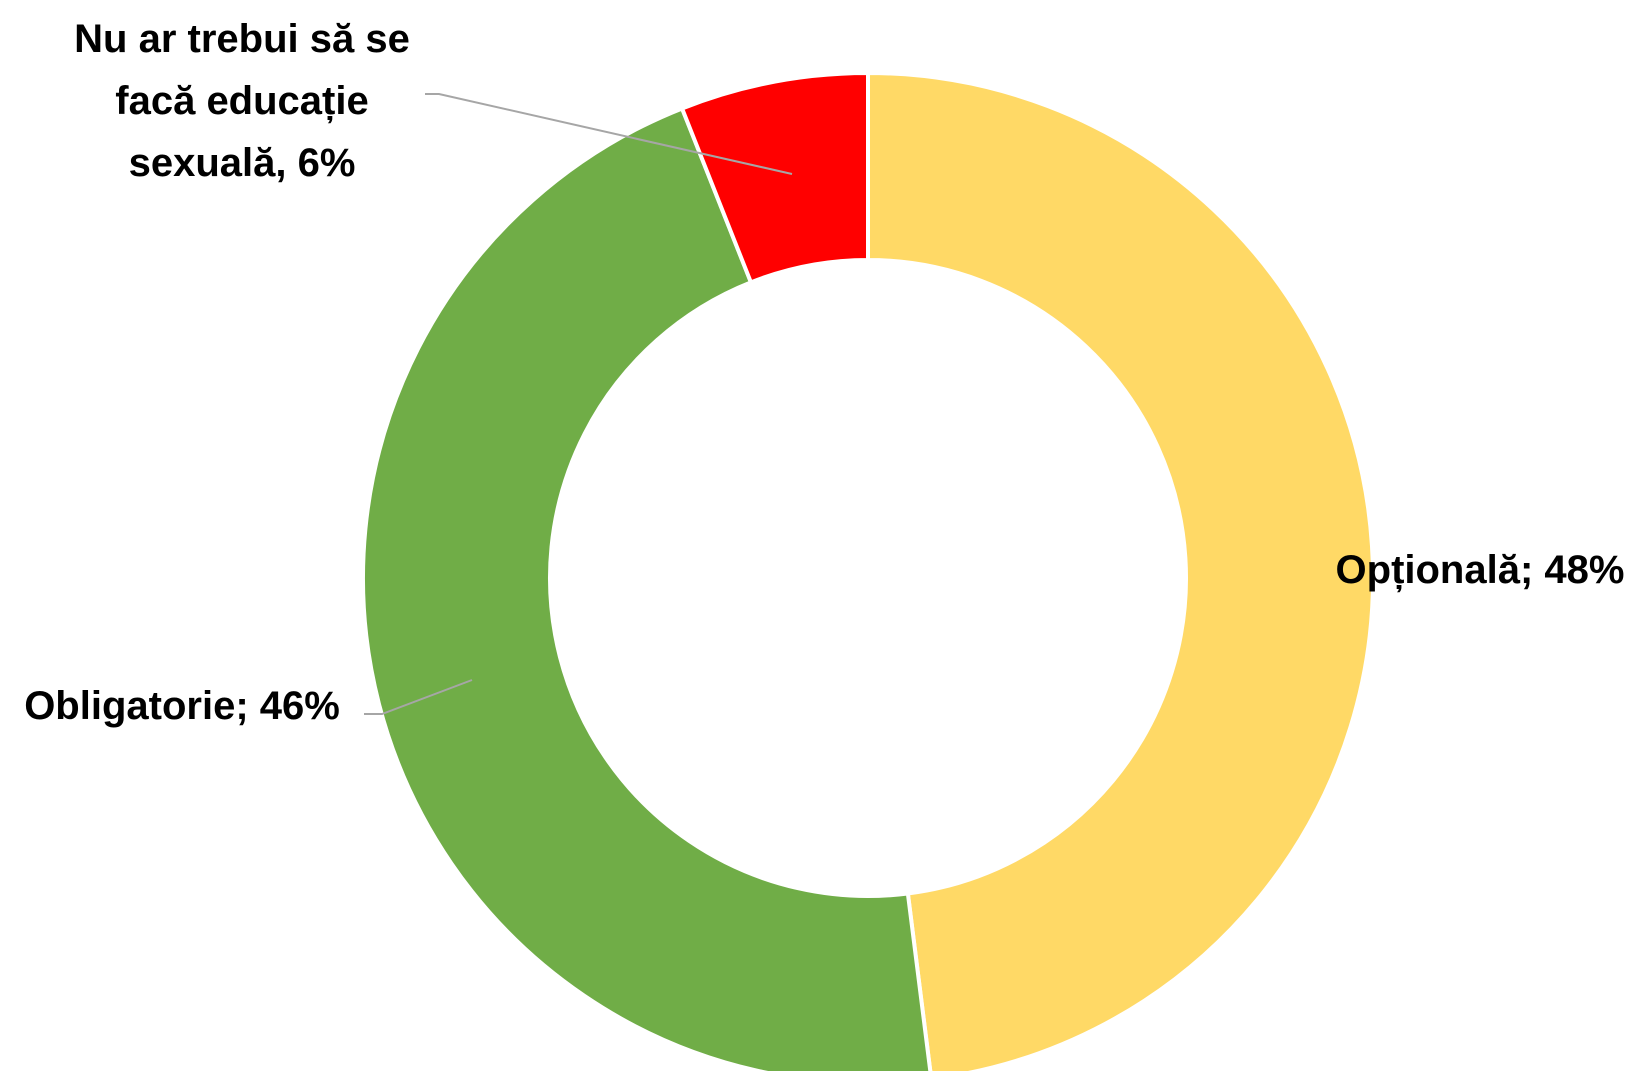 The height and width of the screenshot is (1071, 1641). I want to click on data-label-optionala: Opțională; 48%, so click(1480, 570).